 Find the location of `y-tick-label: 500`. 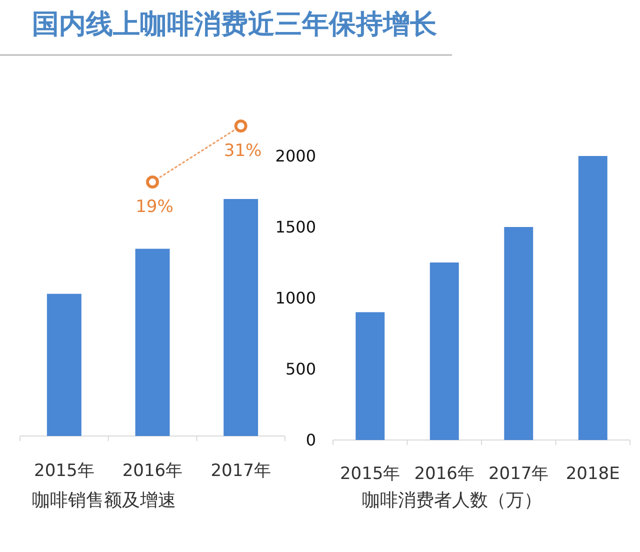

y-tick-label: 500 is located at coordinates (300, 369).